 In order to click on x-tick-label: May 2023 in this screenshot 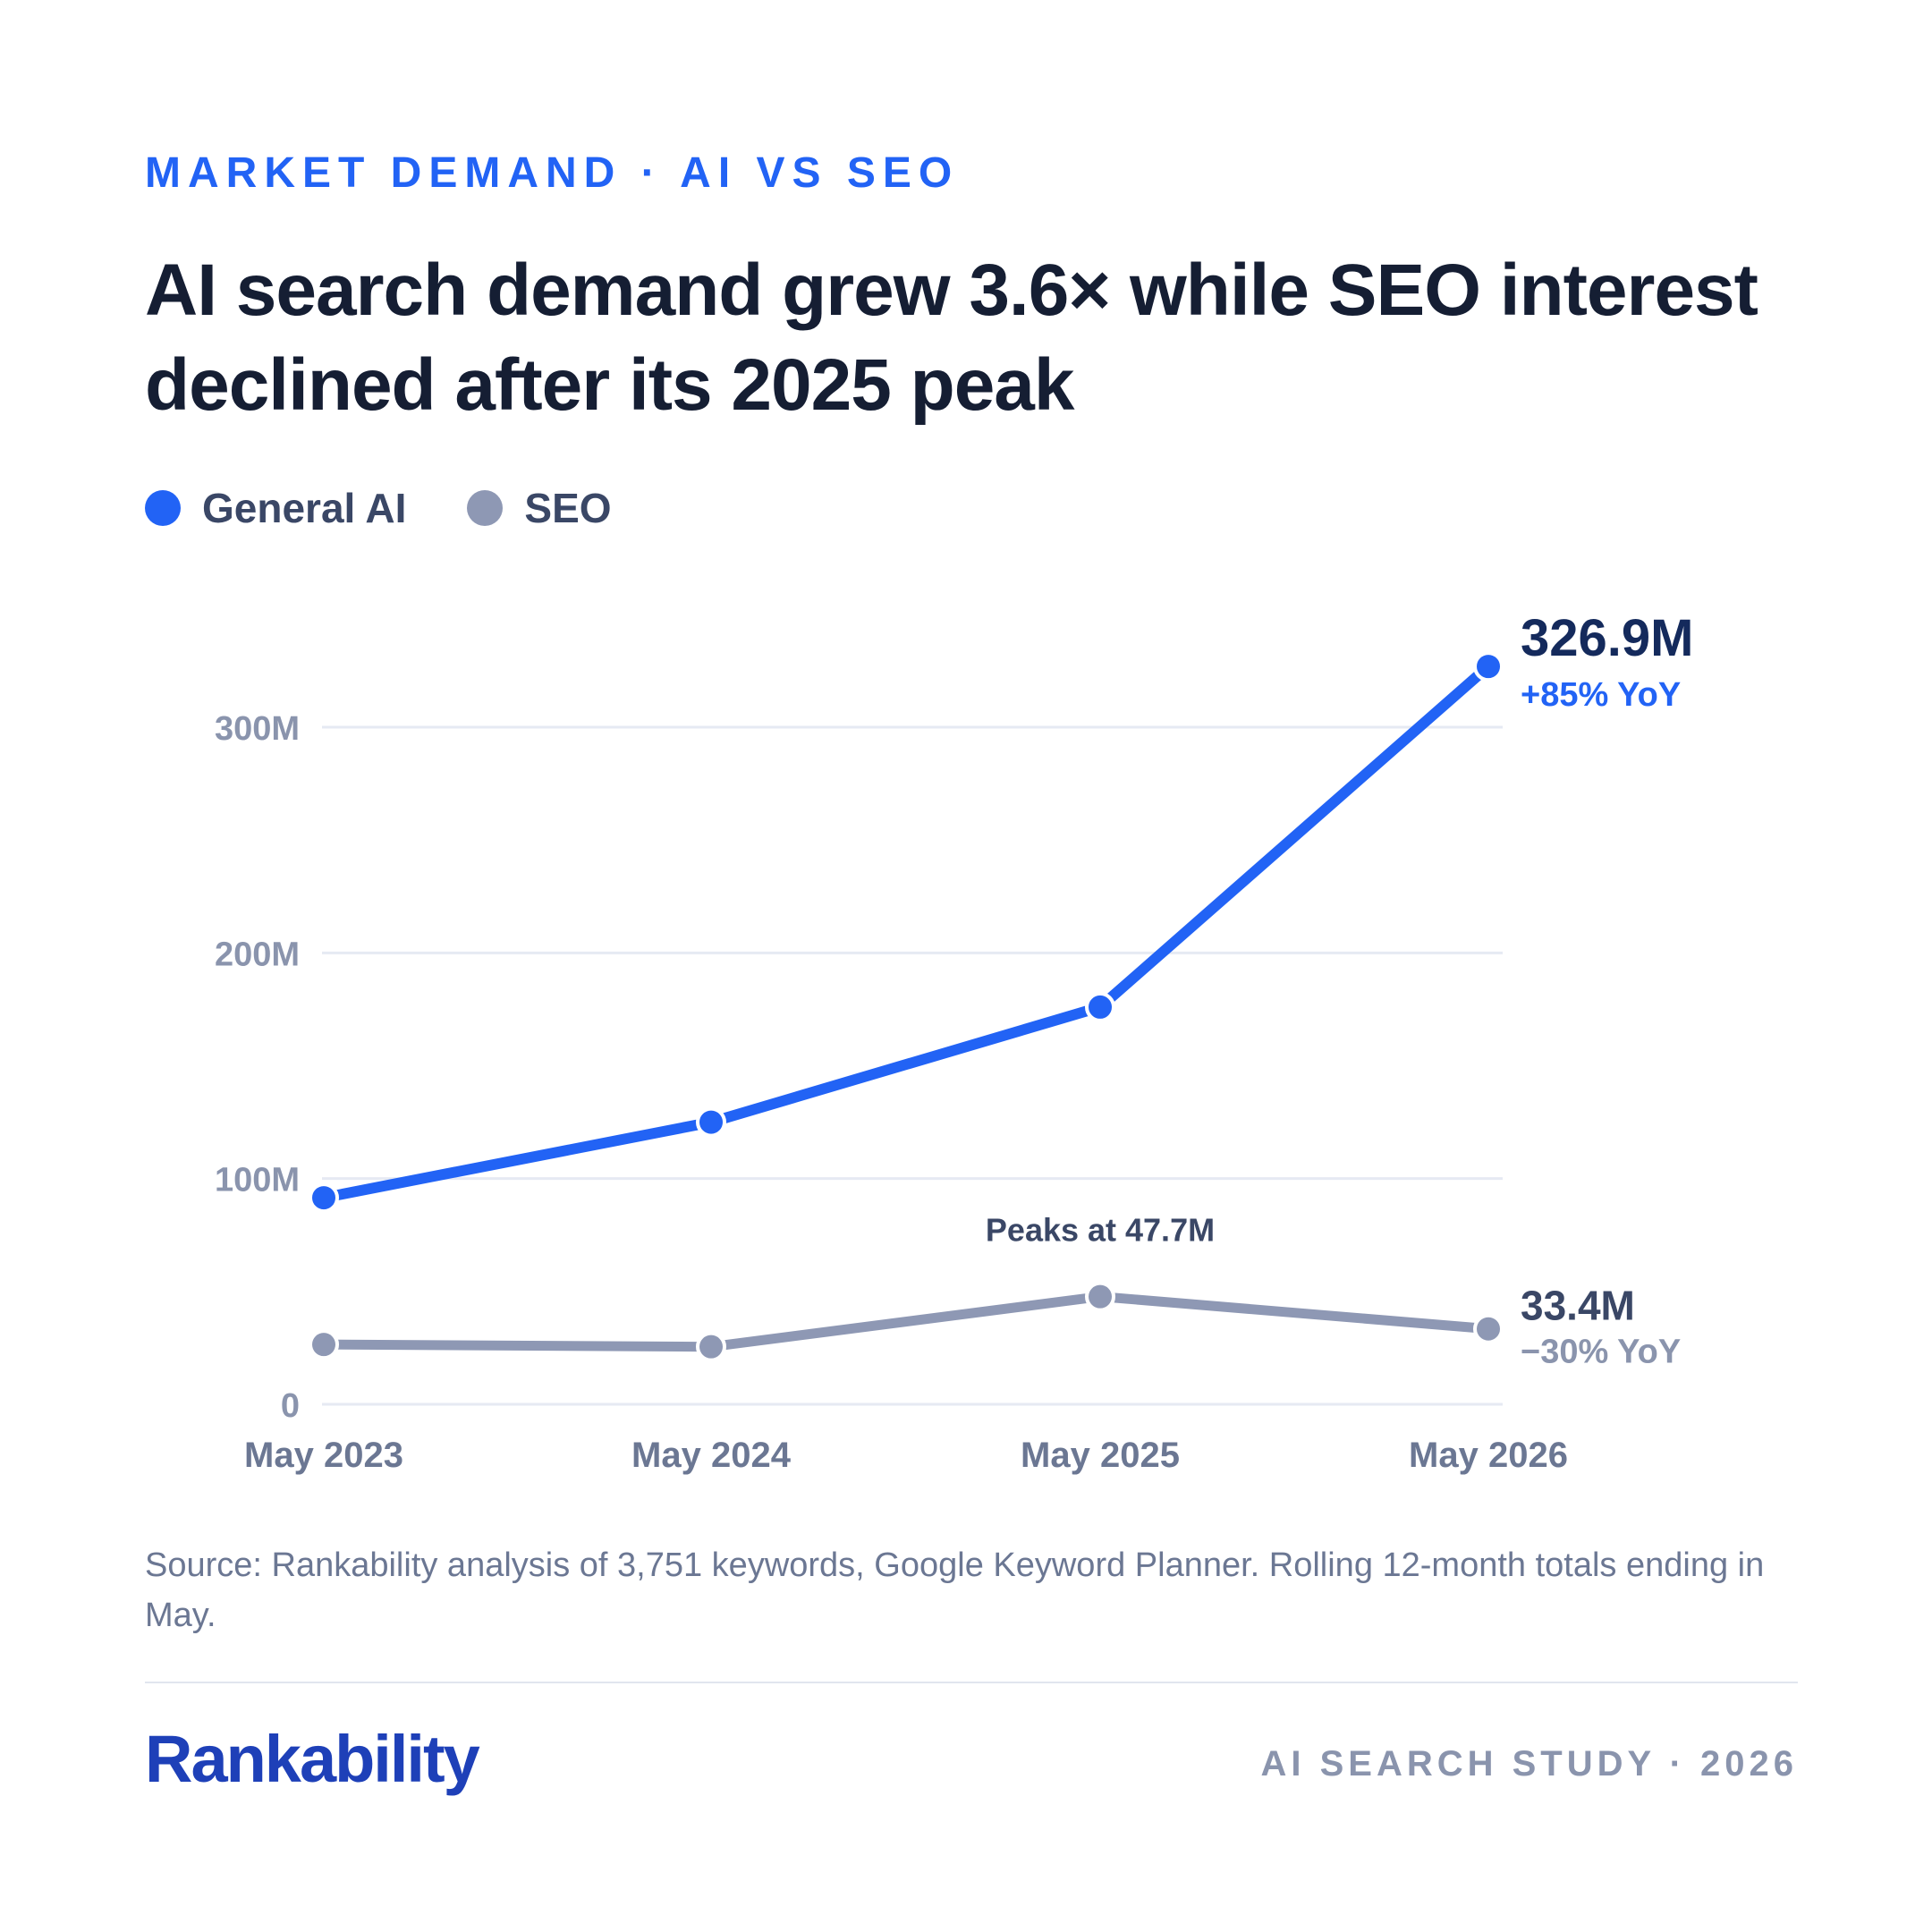, I will do `click(323, 1455)`.